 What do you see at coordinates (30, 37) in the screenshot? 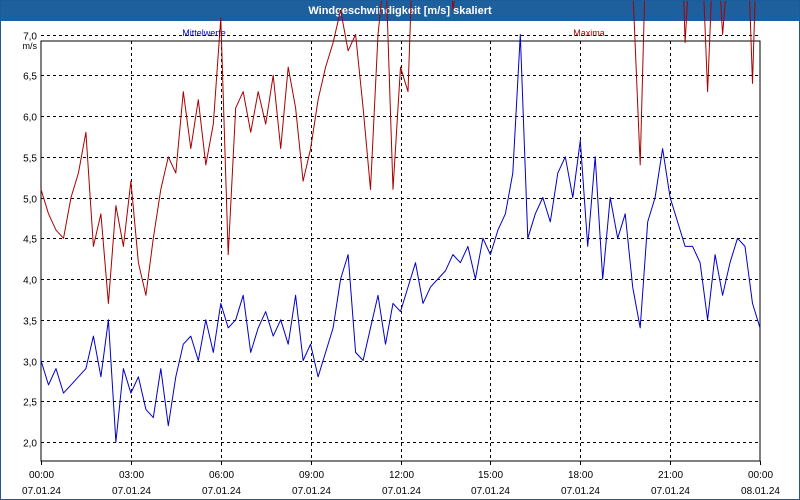
I see `y-tick-label: 7,0` at bounding box center [30, 37].